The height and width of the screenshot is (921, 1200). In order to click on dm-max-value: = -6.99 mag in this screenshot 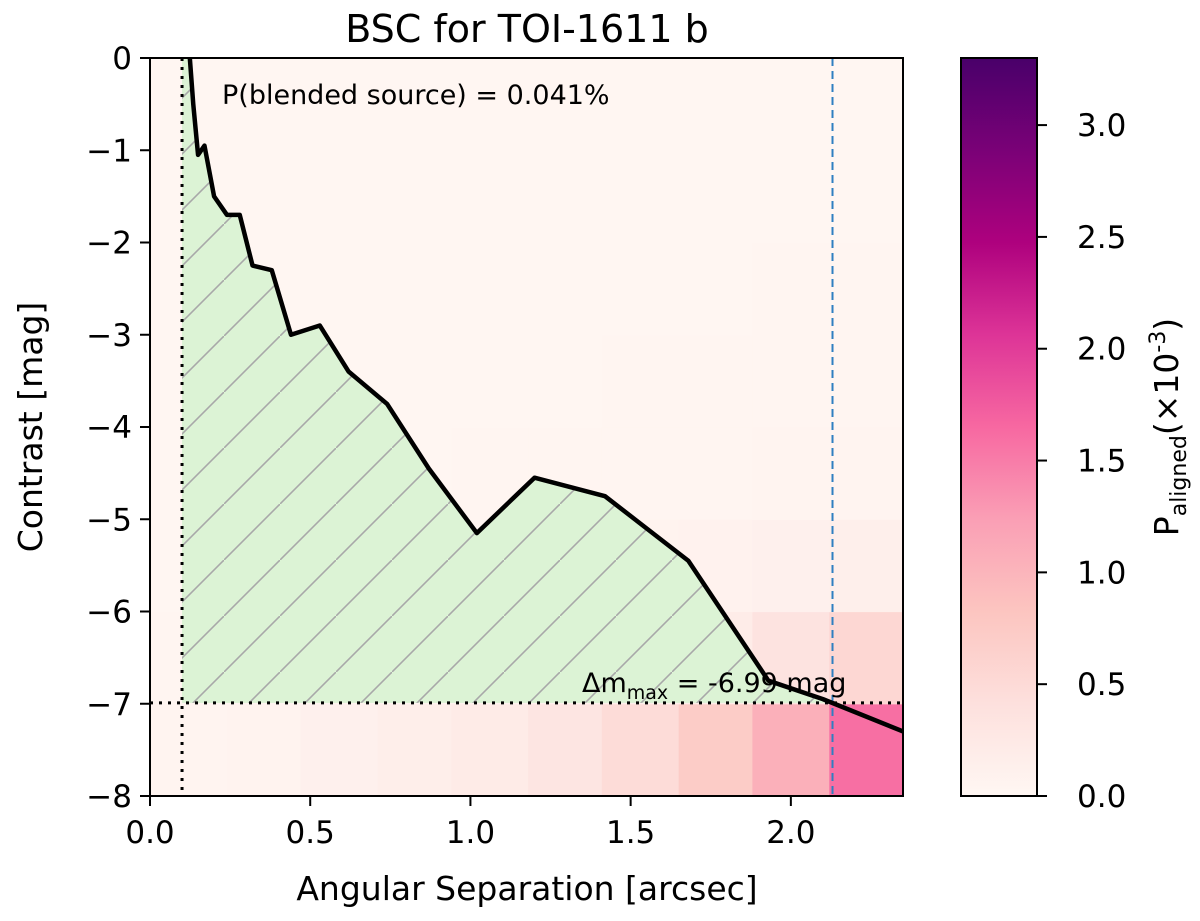, I will do `click(757, 683)`.